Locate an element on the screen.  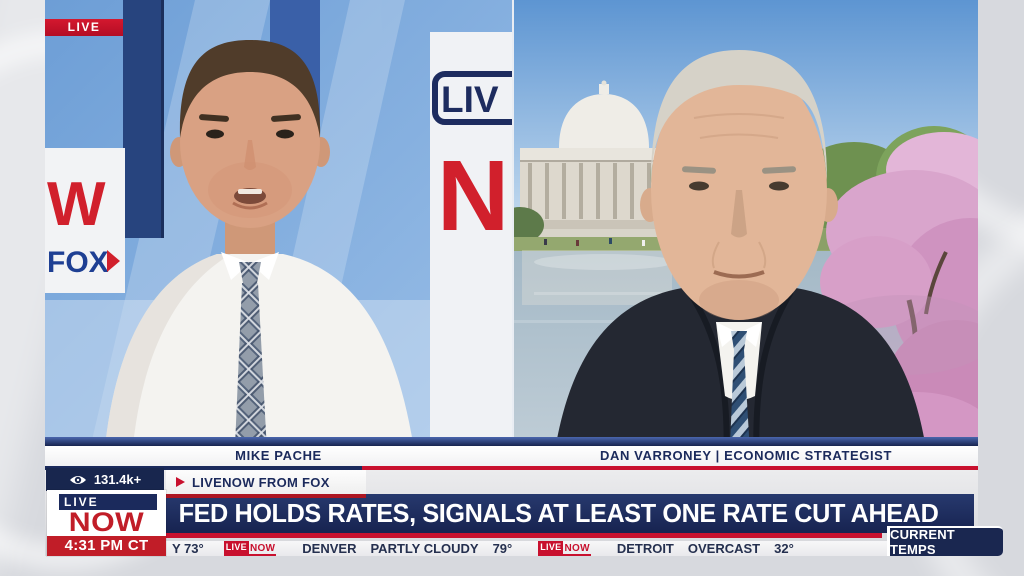
banner-top-stripe is located at coordinates (511, 441).